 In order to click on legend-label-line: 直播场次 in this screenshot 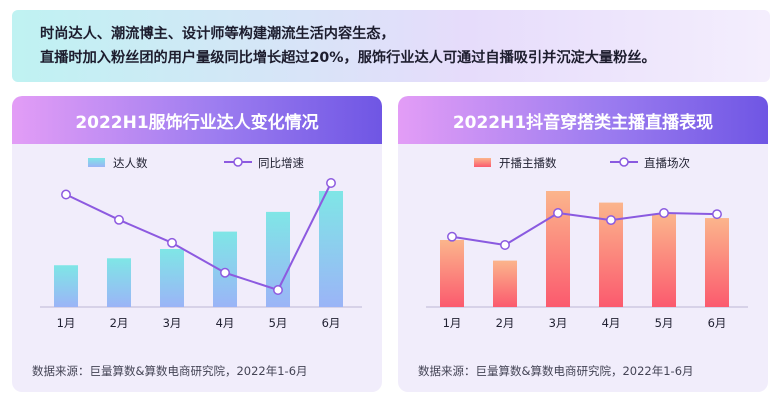, I will do `click(667, 163)`.